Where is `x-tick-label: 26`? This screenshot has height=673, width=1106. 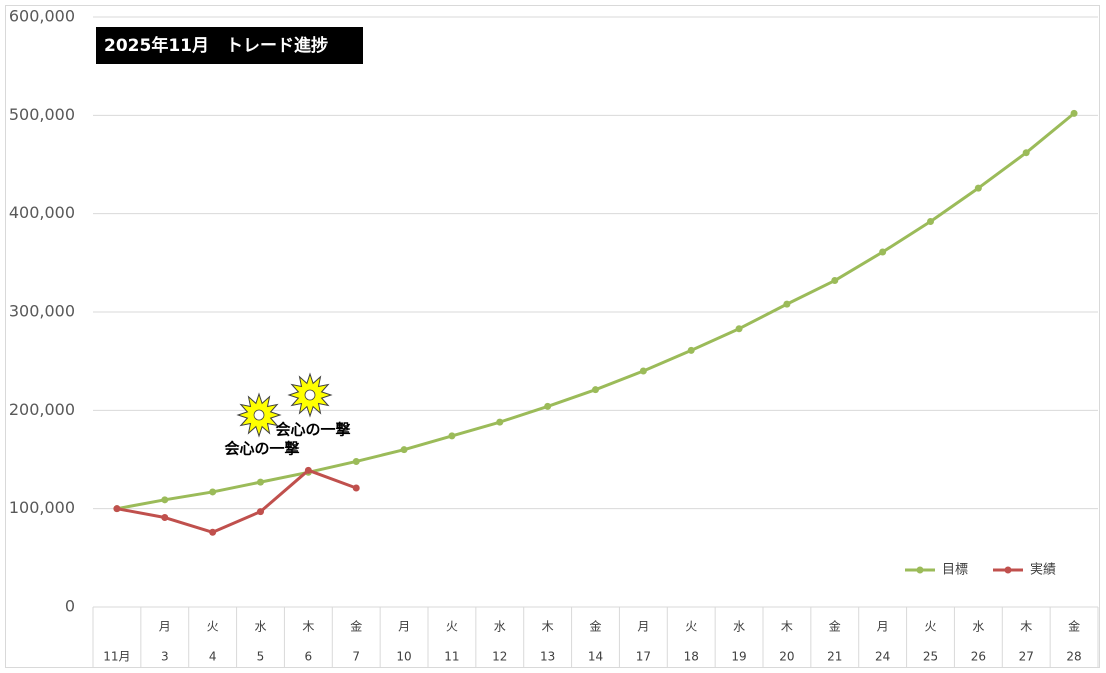
x-tick-label: 26 is located at coordinates (978, 657).